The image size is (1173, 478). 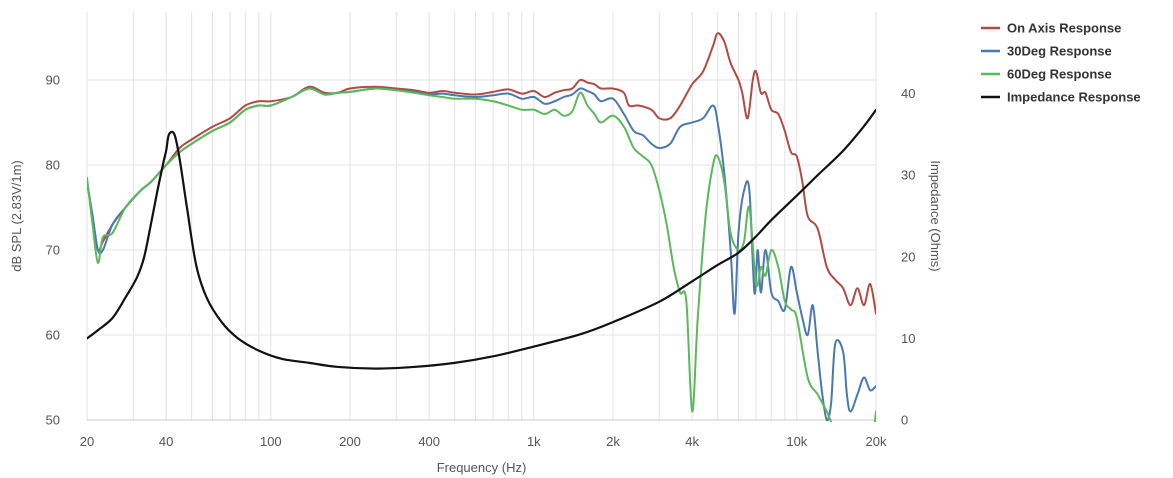 What do you see at coordinates (53, 420) in the screenshot?
I see `y-tick-label: 50` at bounding box center [53, 420].